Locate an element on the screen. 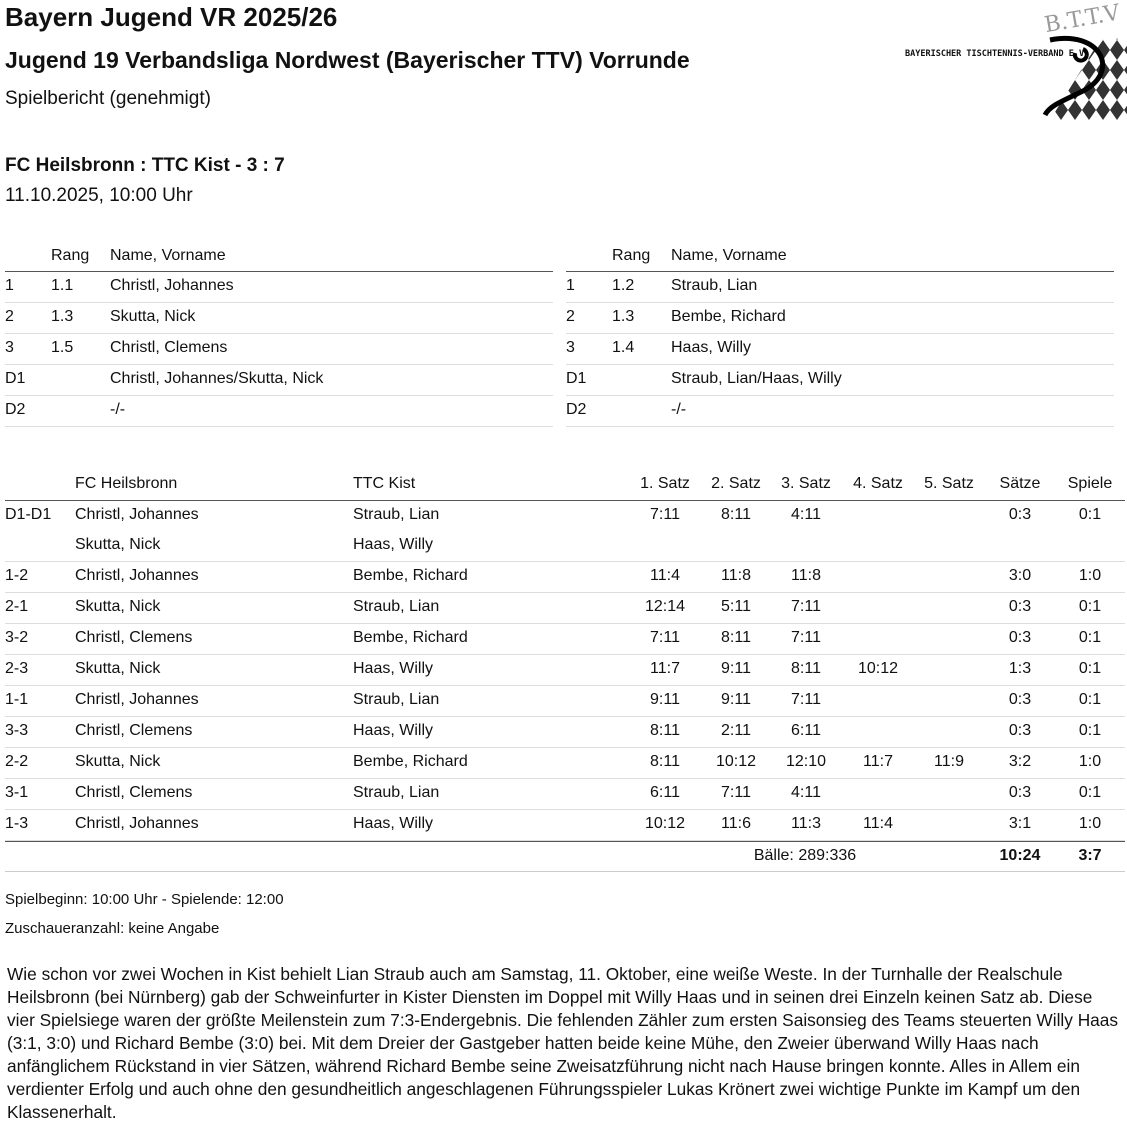  away-player: Haas, Willy is located at coordinates (393, 668).